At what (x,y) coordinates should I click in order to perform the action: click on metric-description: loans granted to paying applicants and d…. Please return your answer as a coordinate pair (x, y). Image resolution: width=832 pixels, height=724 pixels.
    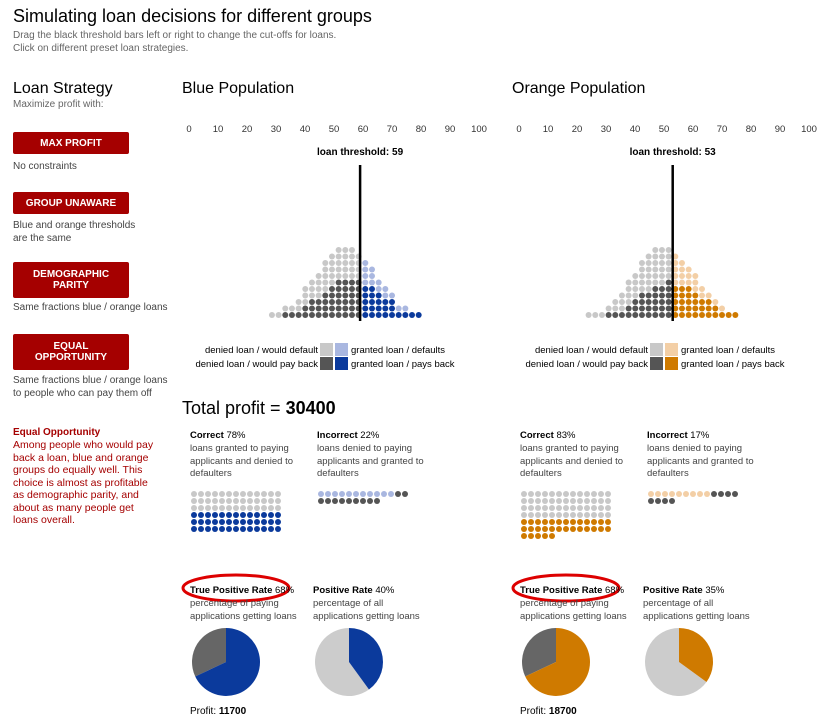
    Looking at the image, I should click on (571, 461).